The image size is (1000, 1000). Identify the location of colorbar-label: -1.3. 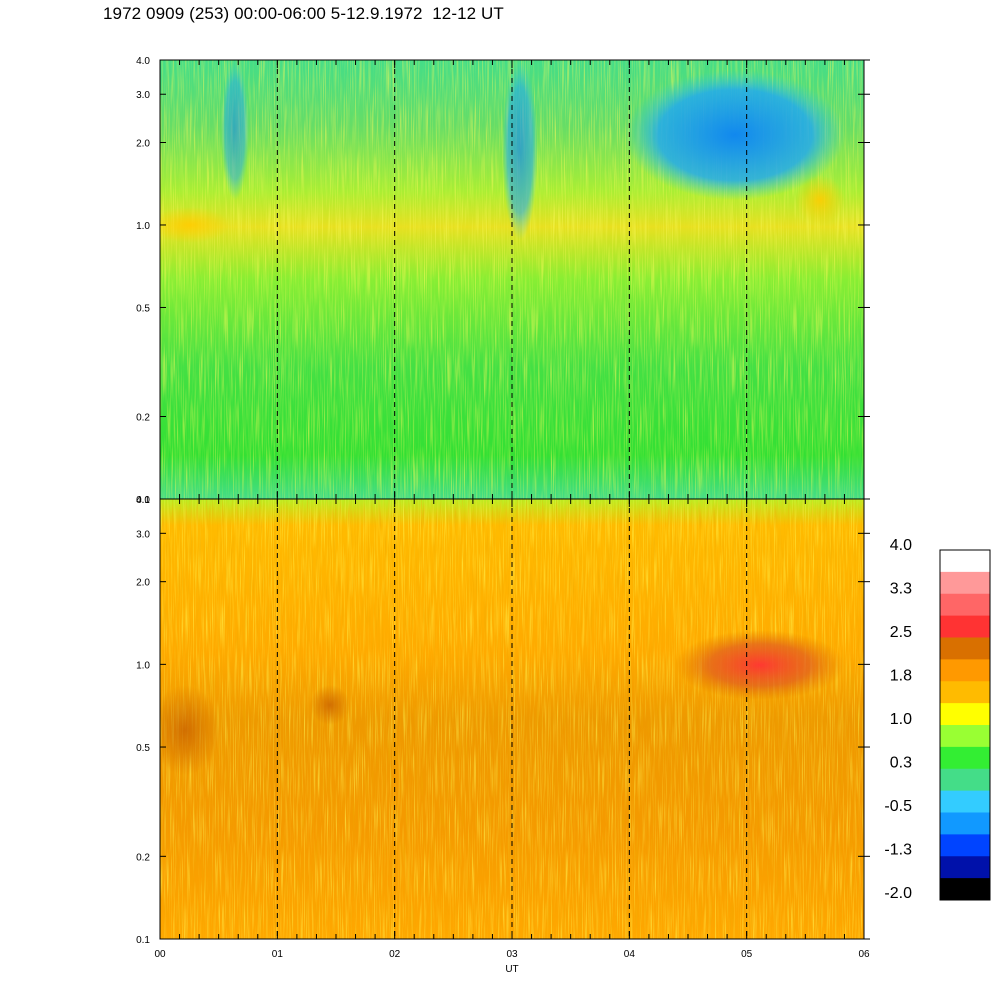
(898, 850).